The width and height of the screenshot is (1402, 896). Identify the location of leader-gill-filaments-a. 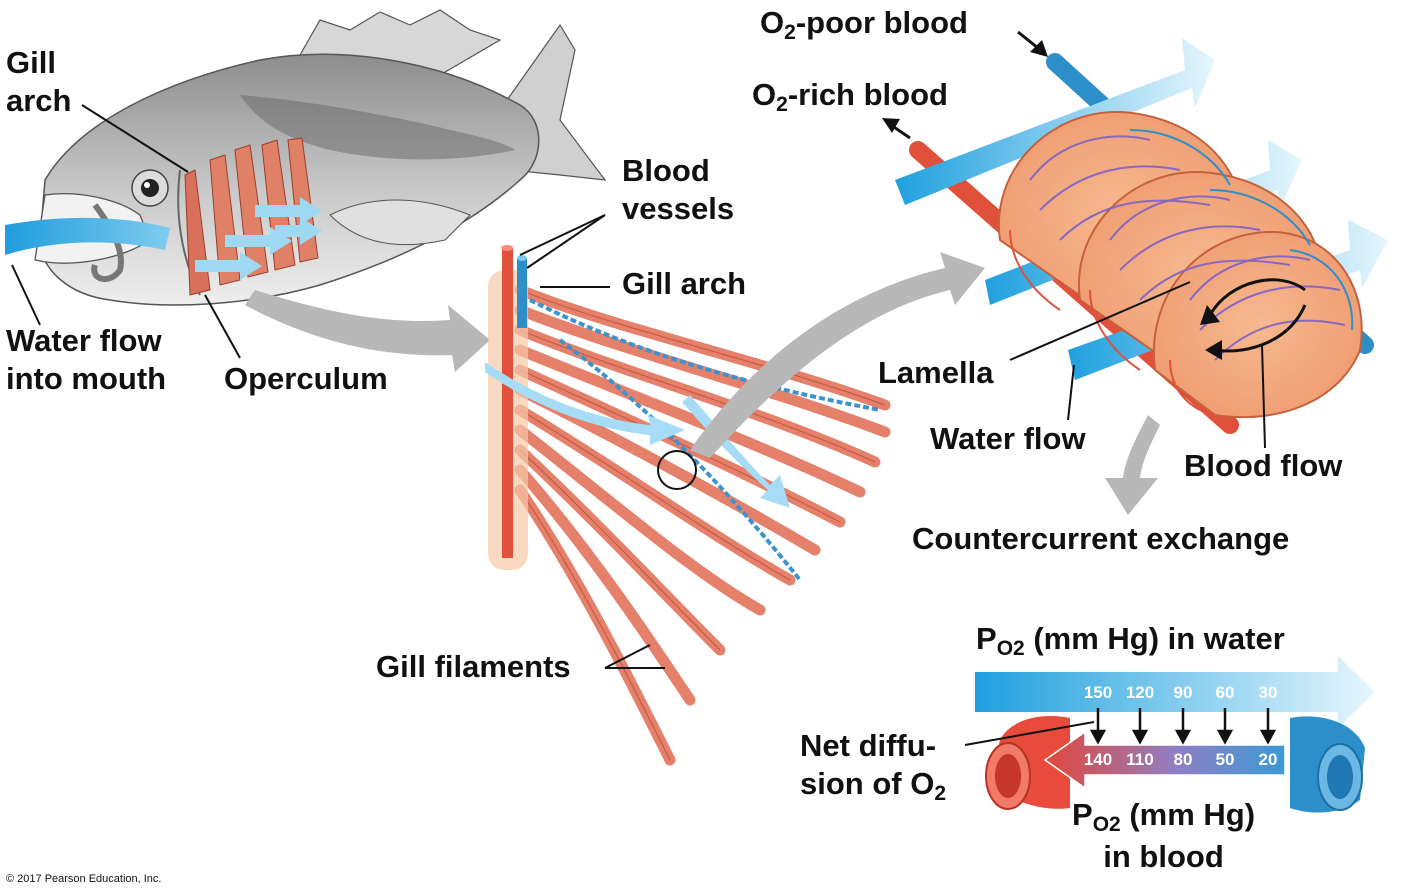
(627, 656).